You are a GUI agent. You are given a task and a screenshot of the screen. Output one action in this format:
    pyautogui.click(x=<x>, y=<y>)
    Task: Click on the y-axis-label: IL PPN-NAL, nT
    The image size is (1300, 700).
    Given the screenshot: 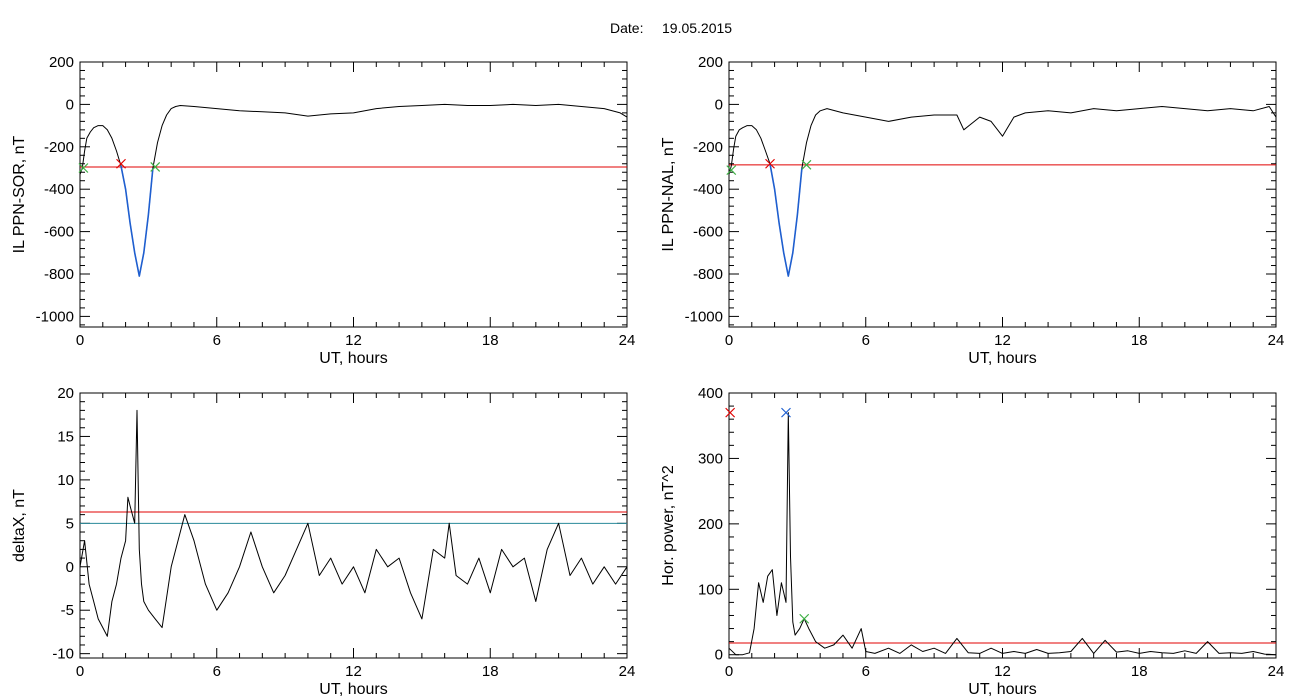 What is the action you would take?
    pyautogui.click(x=668, y=194)
    